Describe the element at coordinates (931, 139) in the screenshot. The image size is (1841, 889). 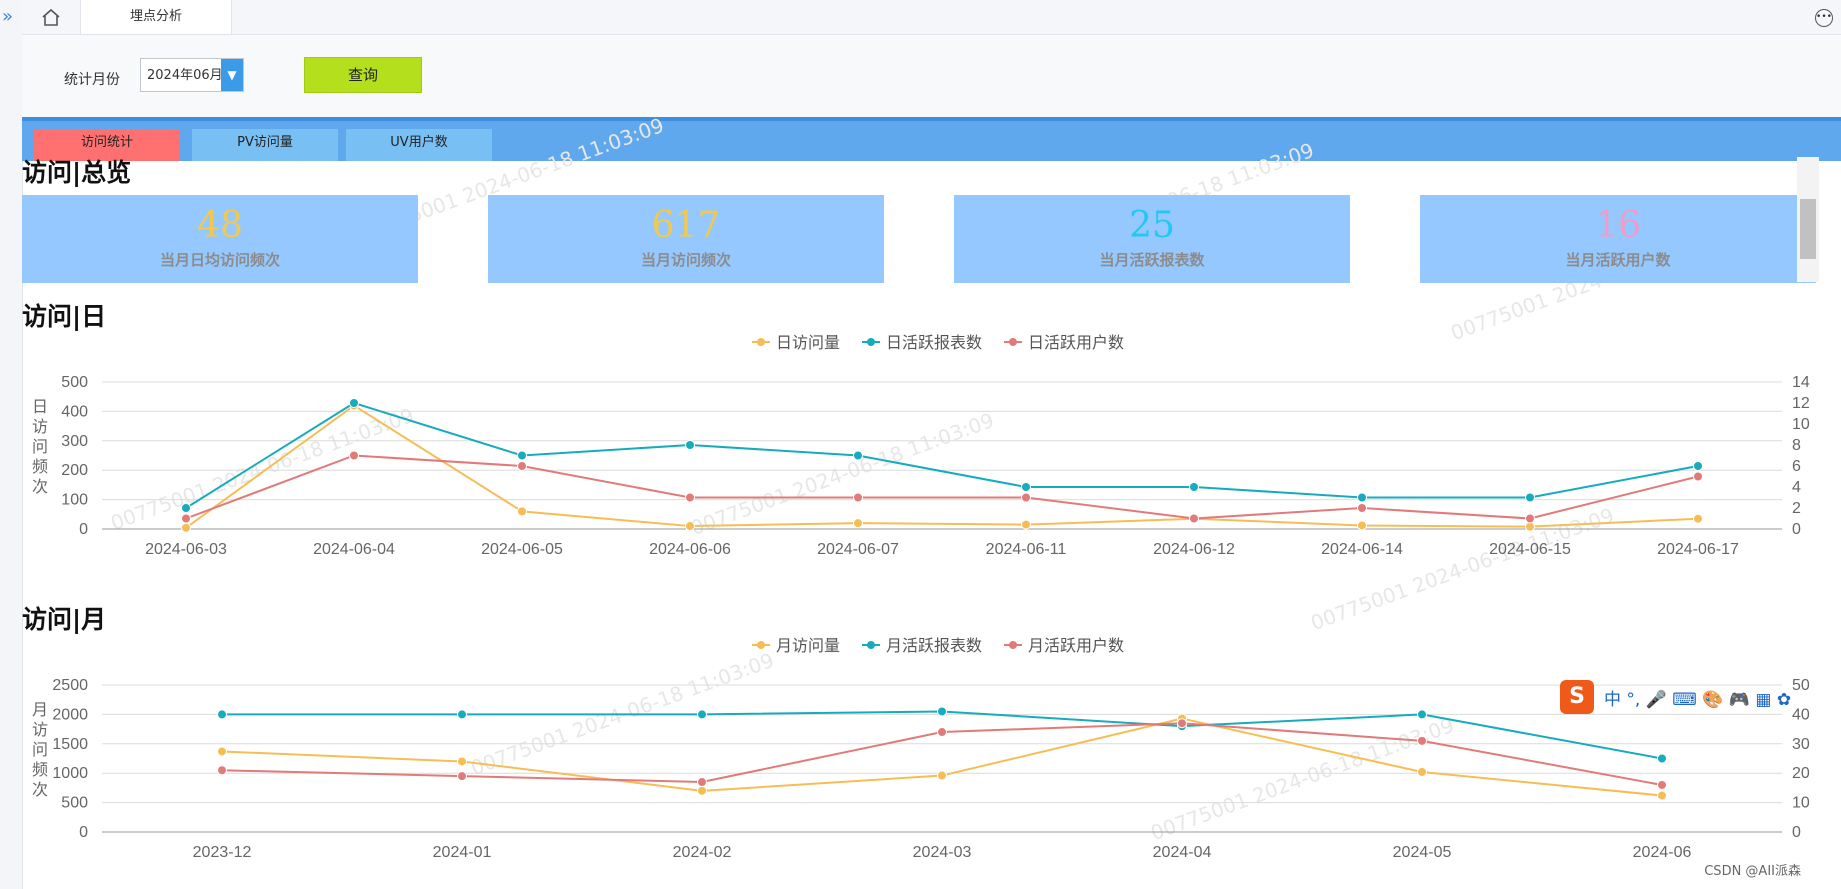
I see `page-tabs: 访问统计 PV访问量 UV用户数` at that location.